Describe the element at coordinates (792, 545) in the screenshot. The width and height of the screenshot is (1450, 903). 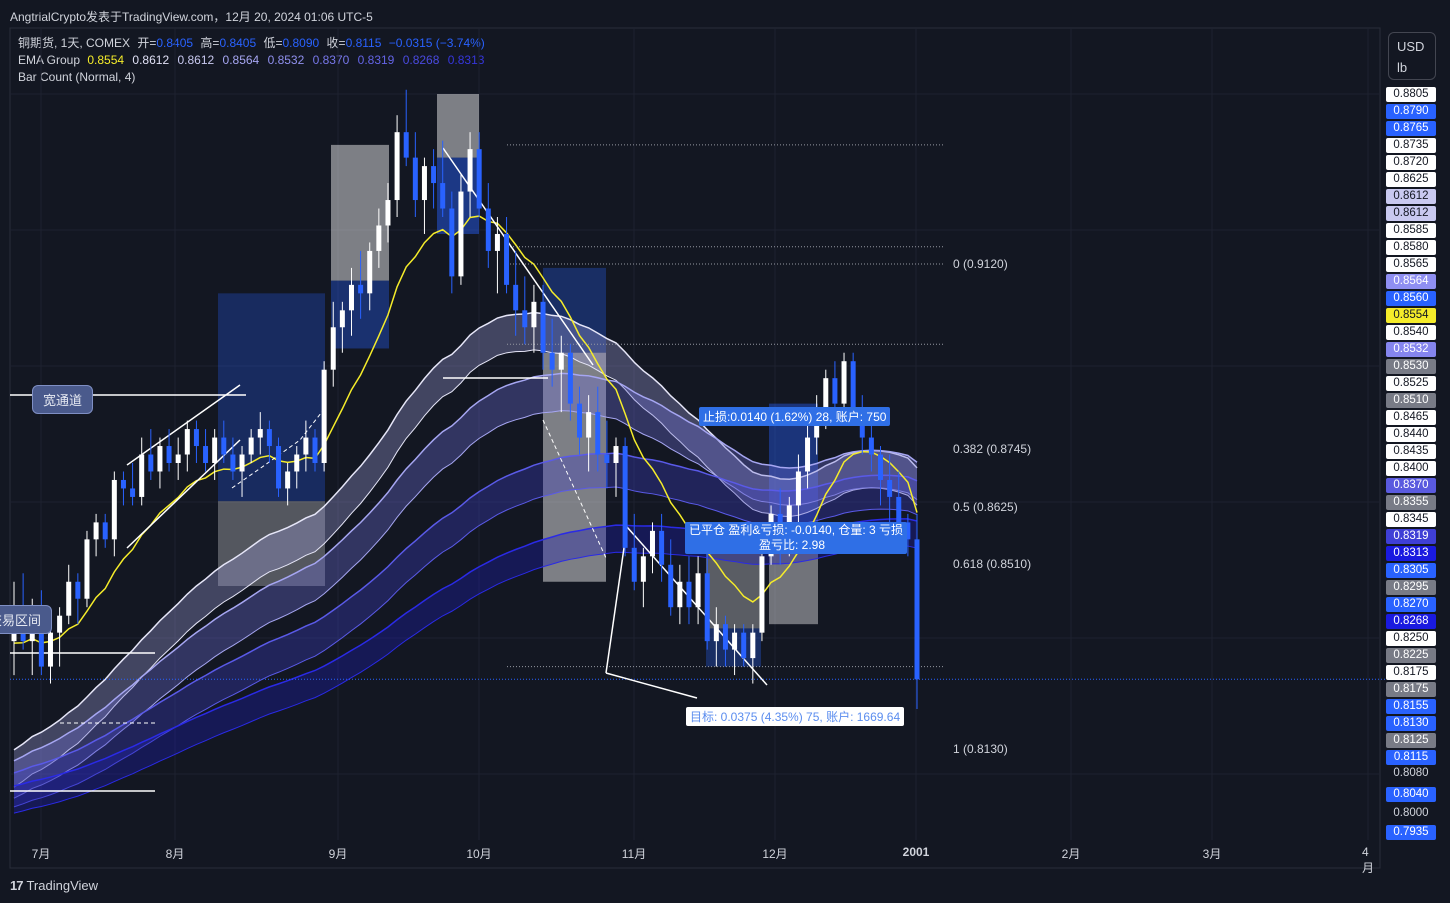
I see `closed-position-line2: 盈亏比: 2.98` at that location.